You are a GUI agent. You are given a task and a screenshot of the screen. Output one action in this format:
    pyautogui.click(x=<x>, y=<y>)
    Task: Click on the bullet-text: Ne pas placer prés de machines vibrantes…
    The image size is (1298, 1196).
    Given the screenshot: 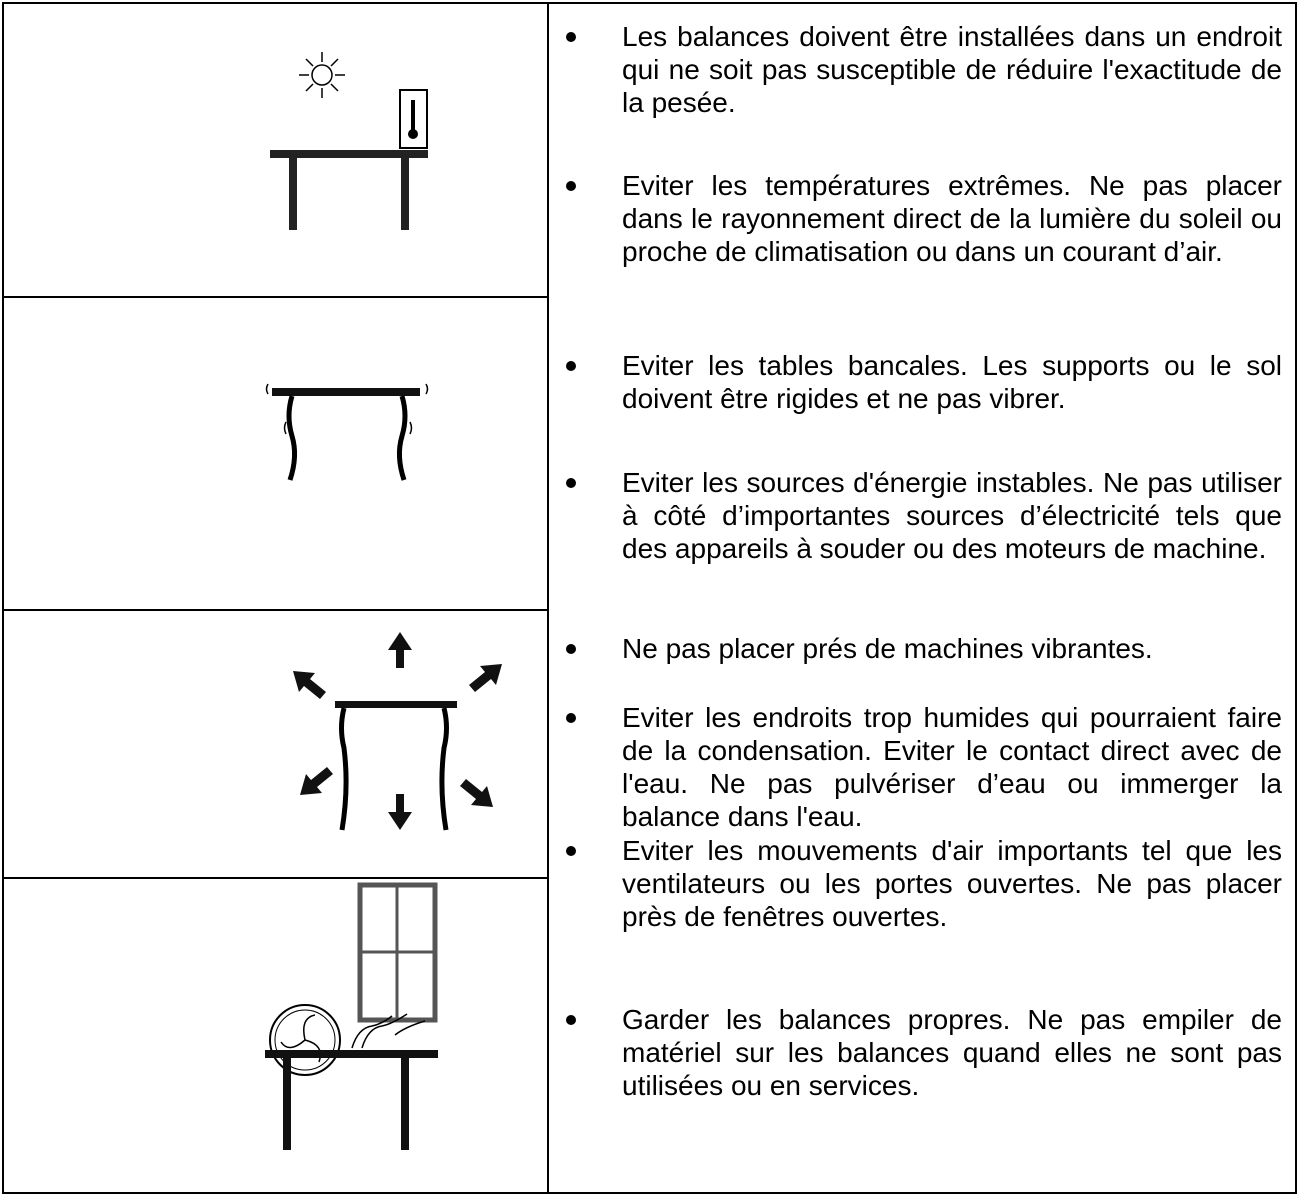 What is the action you would take?
    pyautogui.click(x=887, y=648)
    